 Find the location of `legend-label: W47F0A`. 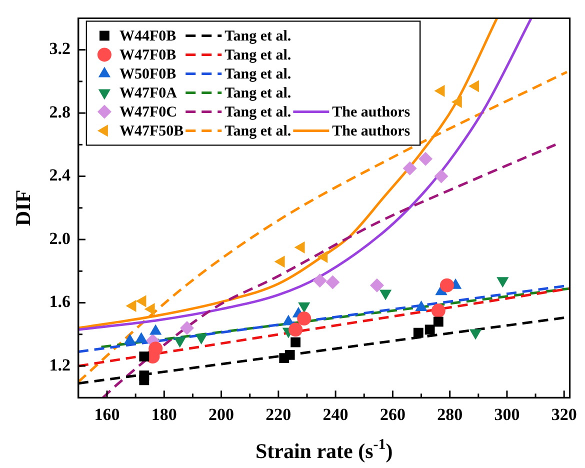

legend-label: W47F0A is located at coordinates (148, 94).